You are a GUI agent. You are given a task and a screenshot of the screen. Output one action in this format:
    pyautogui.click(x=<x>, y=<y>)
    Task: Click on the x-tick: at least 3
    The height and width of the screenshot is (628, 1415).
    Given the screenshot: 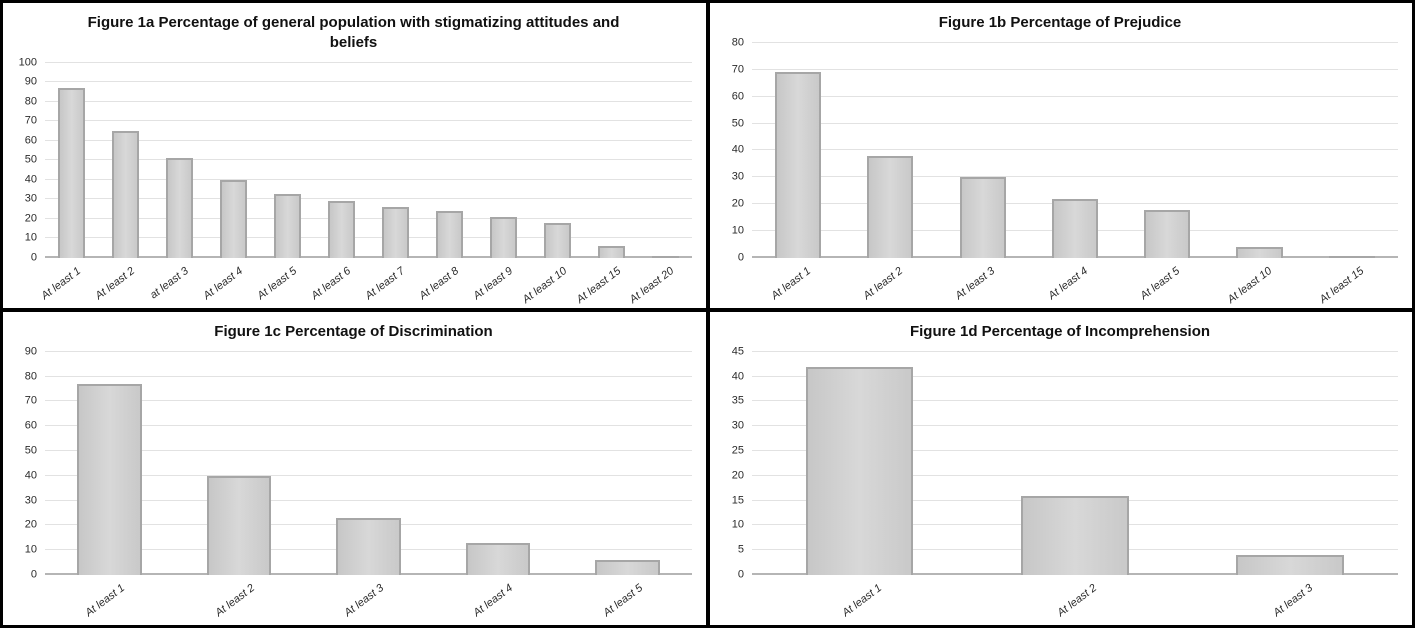 What is the action you would take?
    pyautogui.click(x=177, y=282)
    